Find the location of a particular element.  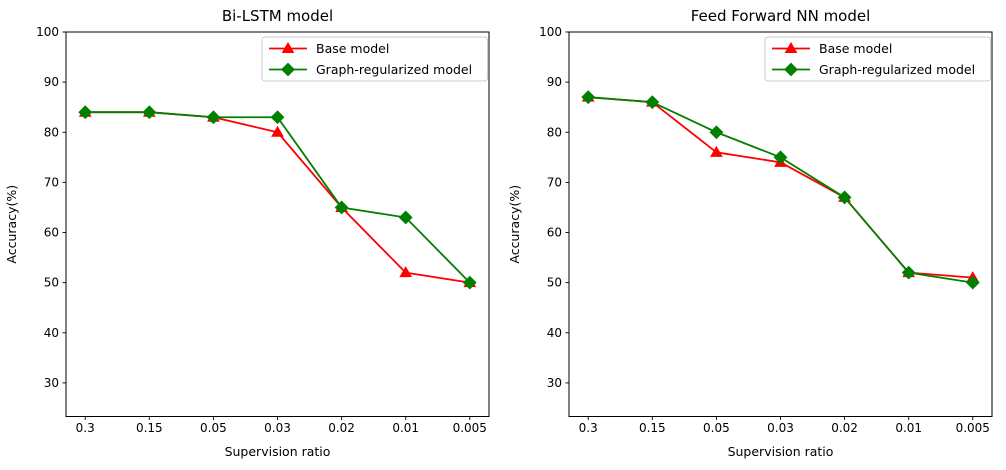

chart-title: Bi-LSTM model is located at coordinates (277, 16).